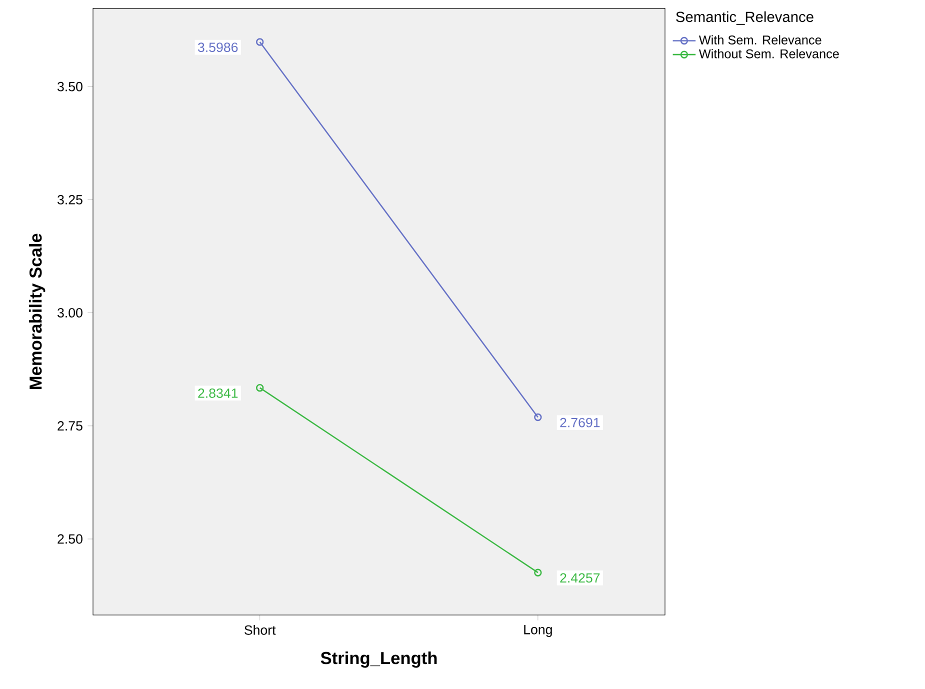 The width and height of the screenshot is (925, 689). Describe the element at coordinates (378, 659) in the screenshot. I see `x-axis-title: String_Length` at that location.